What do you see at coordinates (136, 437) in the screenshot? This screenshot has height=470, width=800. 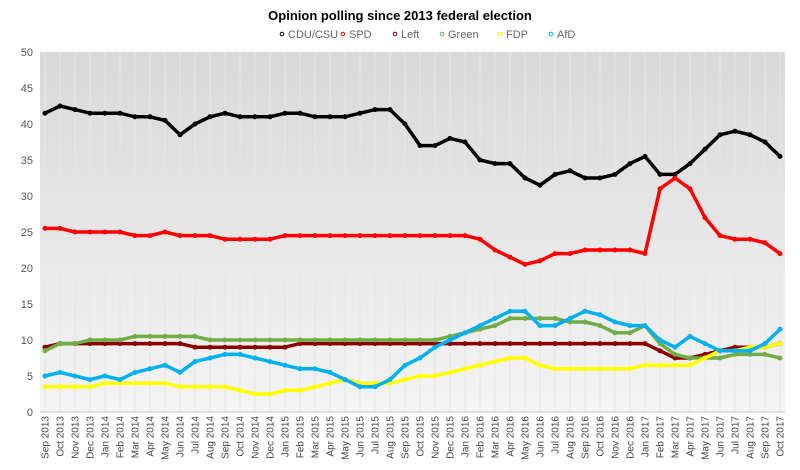 I see `x-tick-label: Mar 2014` at bounding box center [136, 437].